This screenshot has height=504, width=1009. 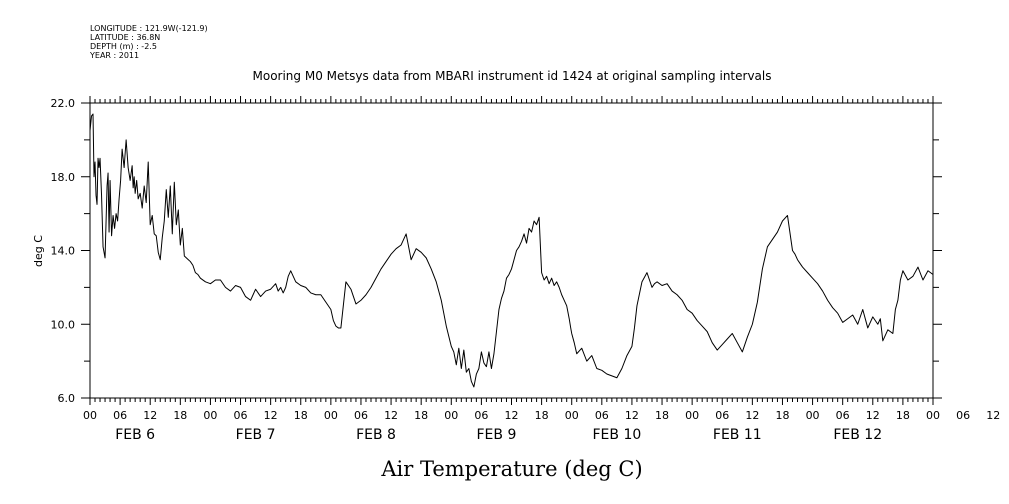 I want to click on y-tick-label: 6.0, so click(x=67, y=398).